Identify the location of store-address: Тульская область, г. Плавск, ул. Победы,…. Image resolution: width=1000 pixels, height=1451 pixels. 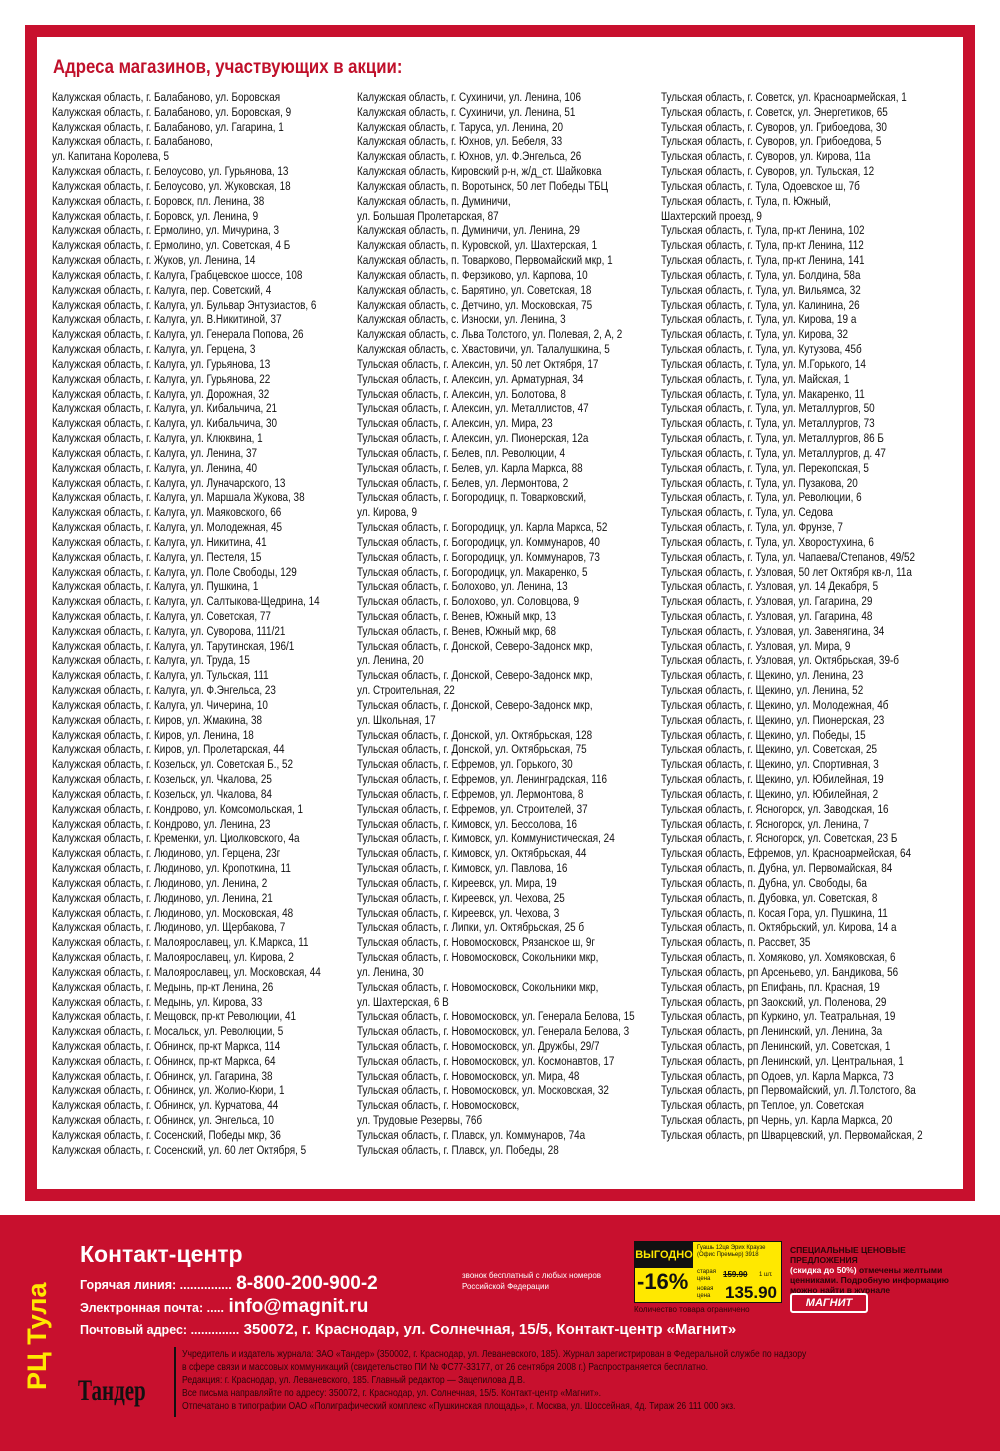
(458, 1149).